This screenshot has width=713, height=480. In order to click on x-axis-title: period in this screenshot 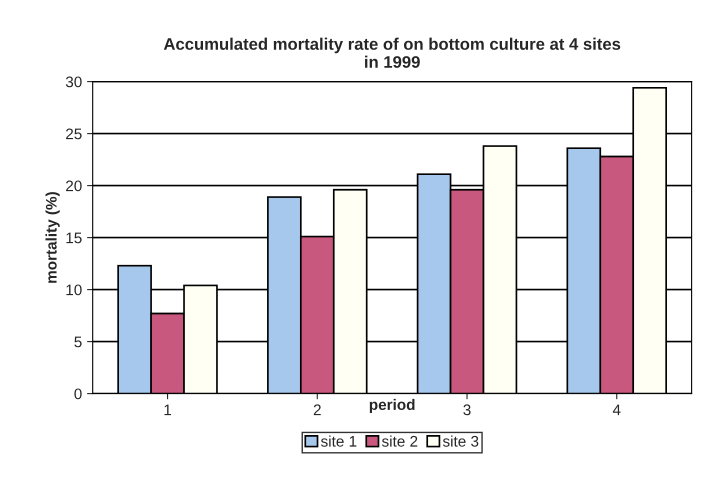, I will do `click(392, 406)`.